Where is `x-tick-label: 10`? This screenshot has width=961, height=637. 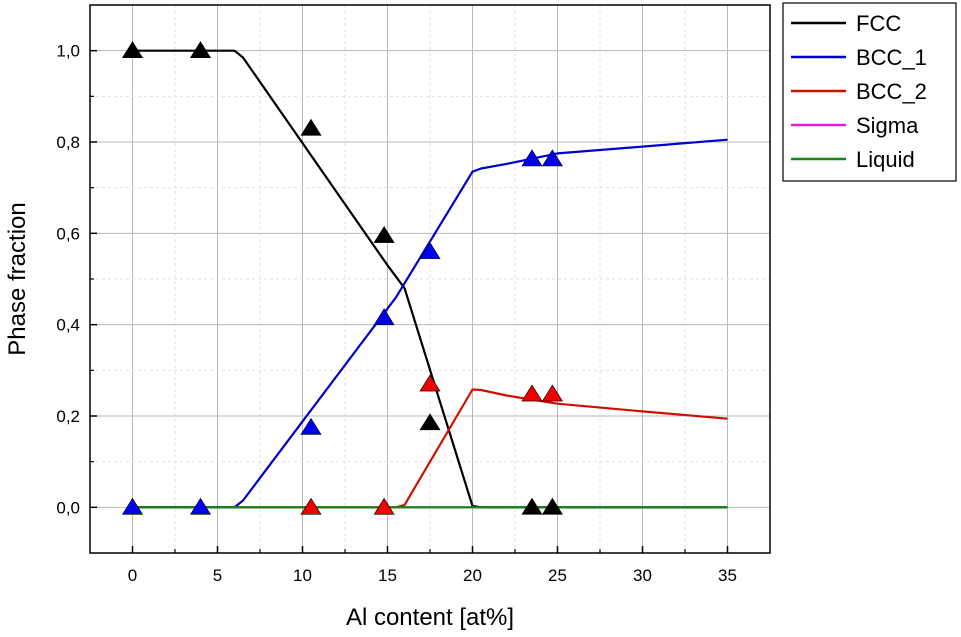 x-tick-label: 10 is located at coordinates (302, 575).